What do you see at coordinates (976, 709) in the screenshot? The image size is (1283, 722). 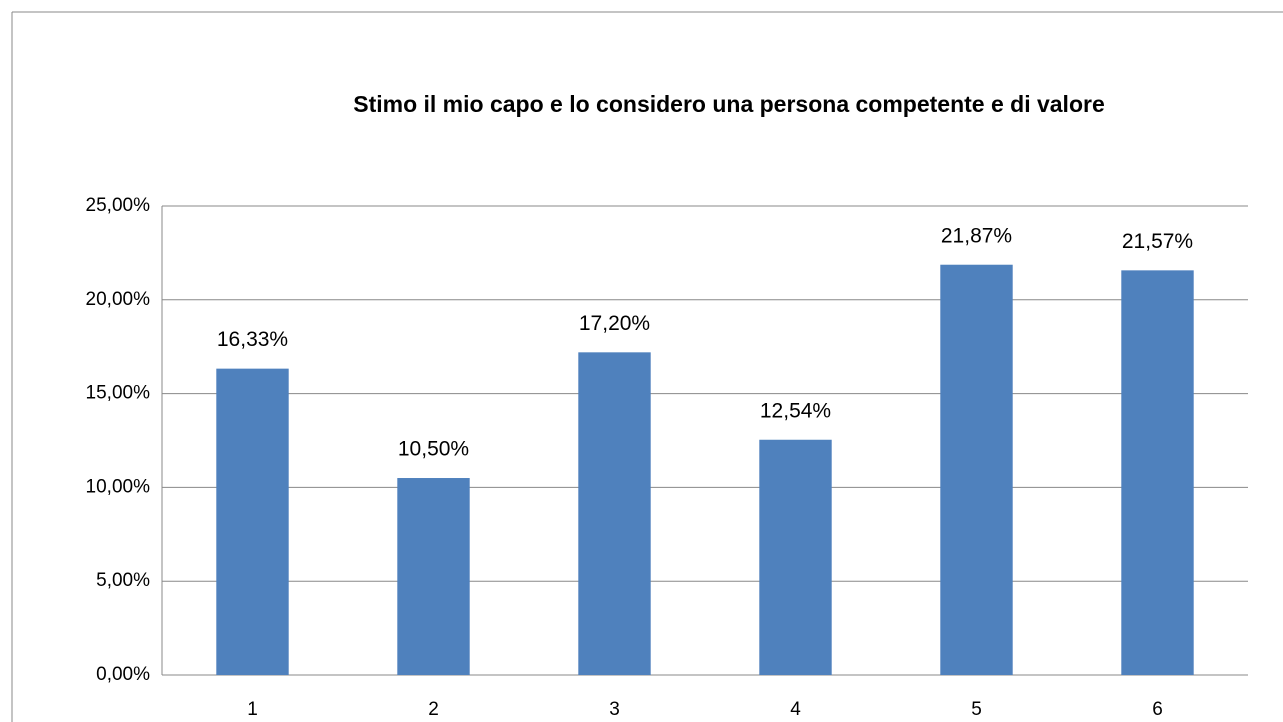 I see `x-tick-label: 5` at bounding box center [976, 709].